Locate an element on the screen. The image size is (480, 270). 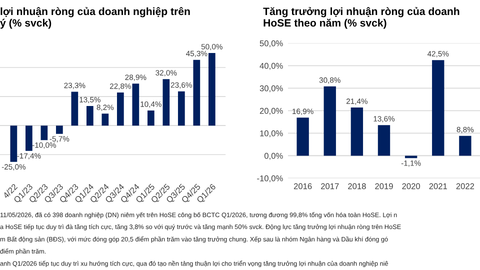
x-tick-label: 2018 is located at coordinates (357, 186).